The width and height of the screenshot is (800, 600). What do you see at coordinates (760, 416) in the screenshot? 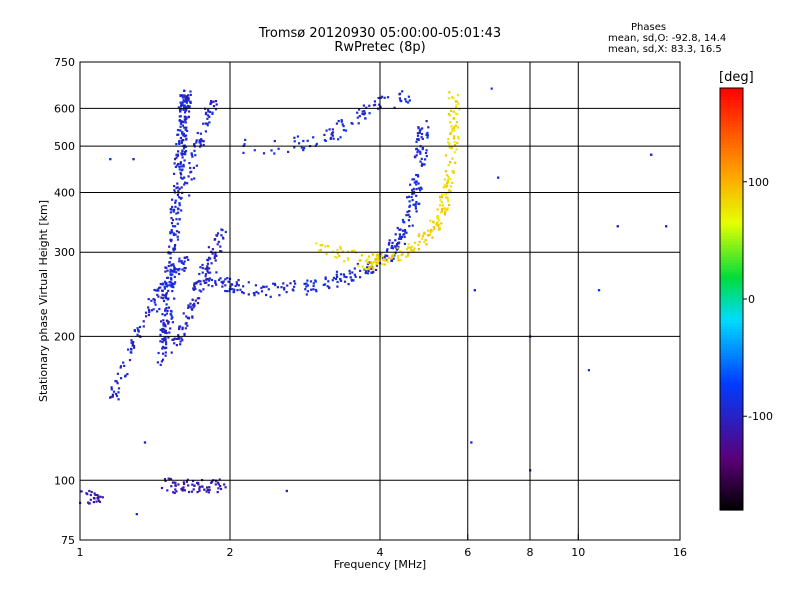
I see `colorbar-tick-label: -100` at bounding box center [760, 416].